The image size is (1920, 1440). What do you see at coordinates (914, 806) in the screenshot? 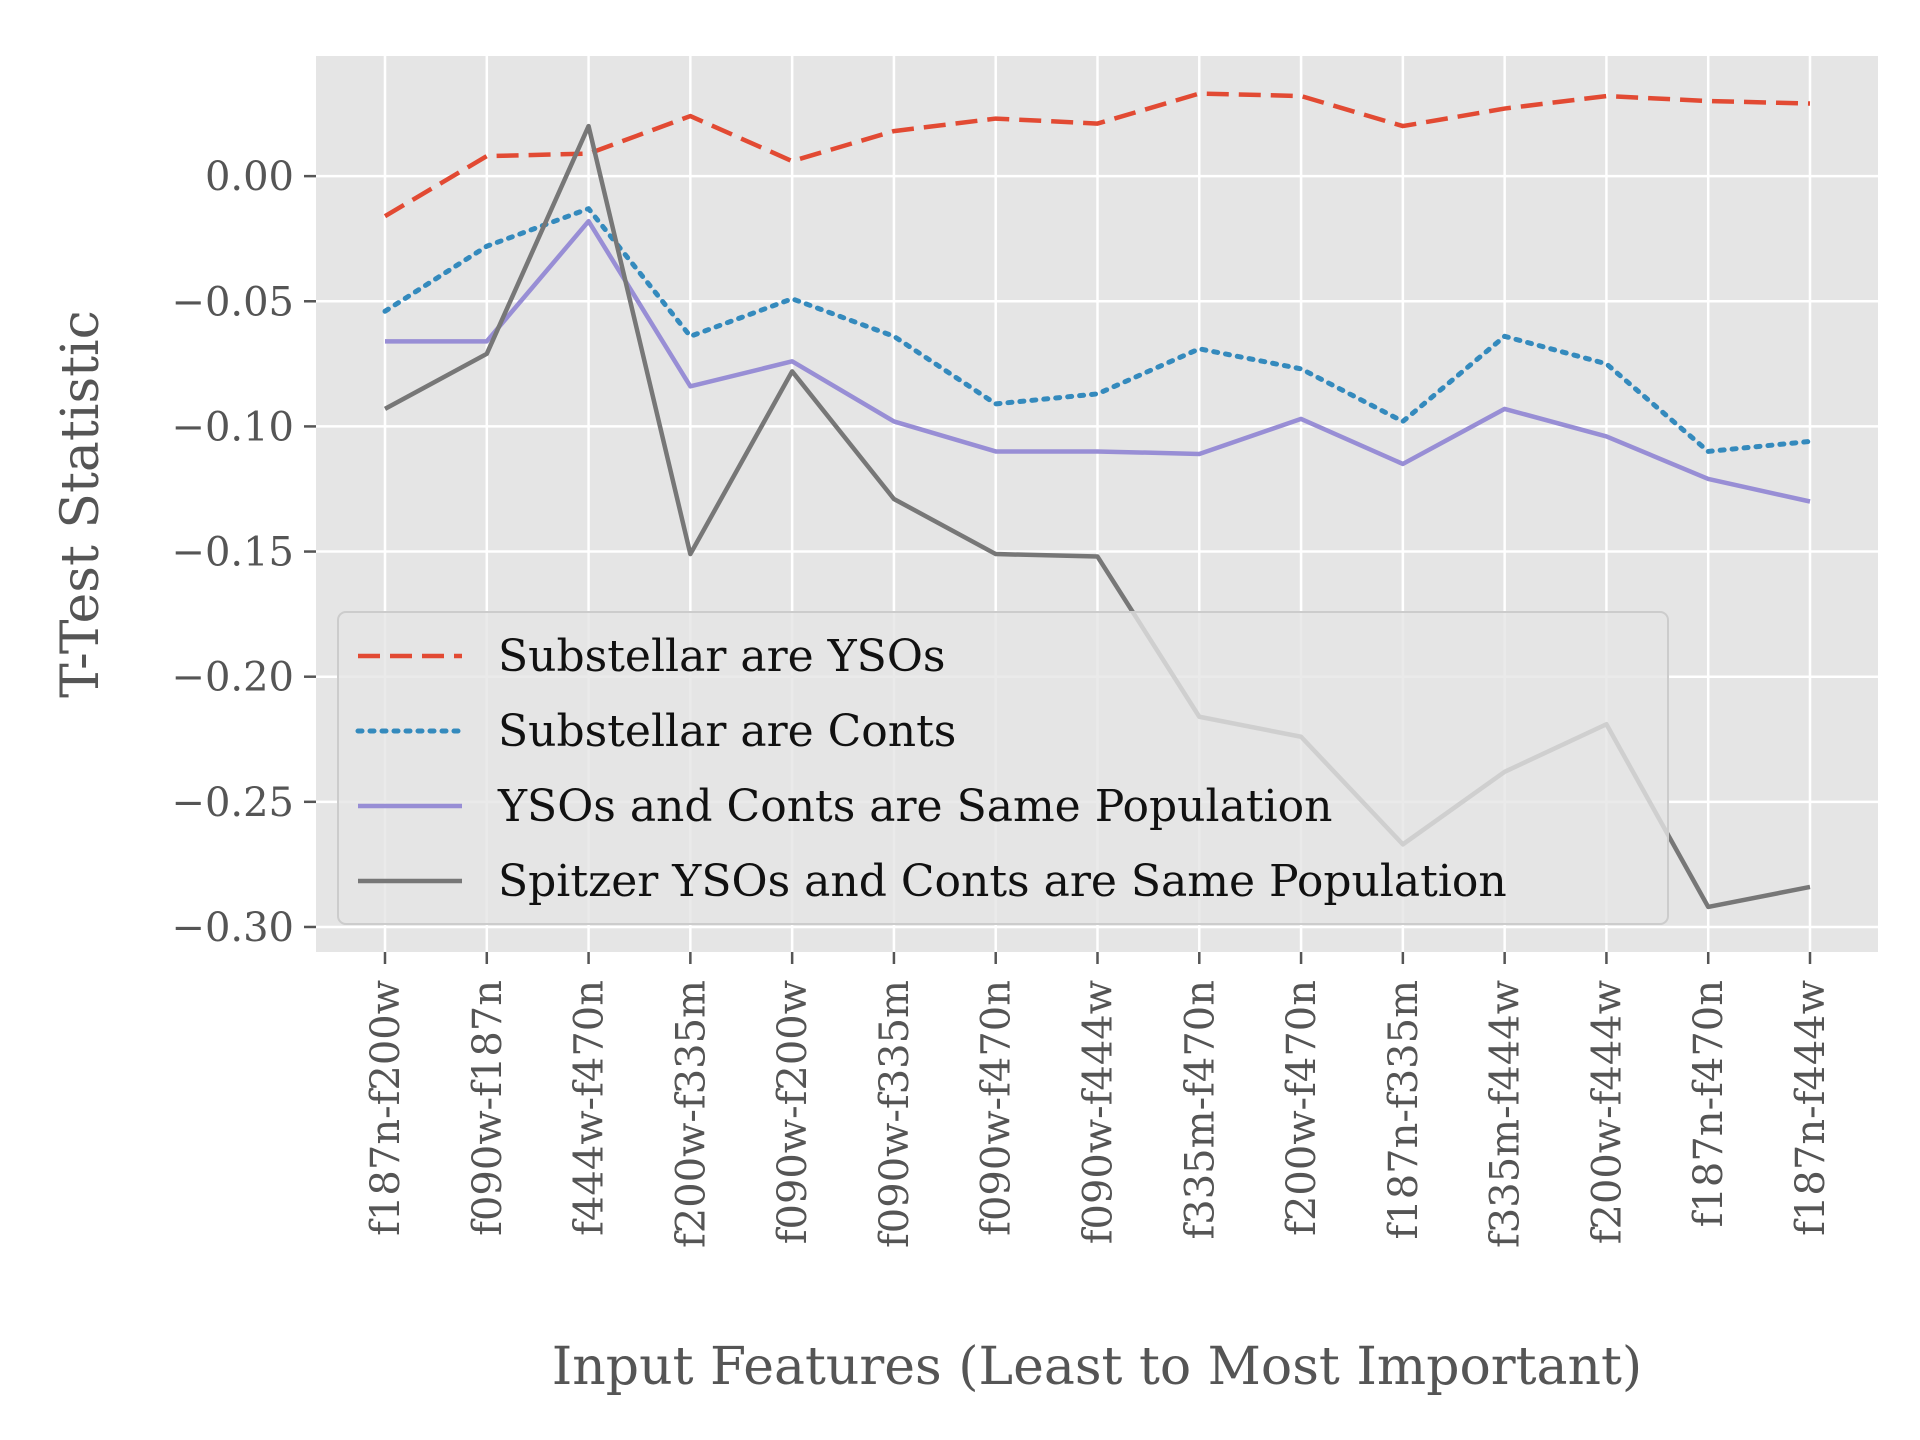
I see `legend-label: YSOs and Conts are Same Population` at bounding box center [914, 806].